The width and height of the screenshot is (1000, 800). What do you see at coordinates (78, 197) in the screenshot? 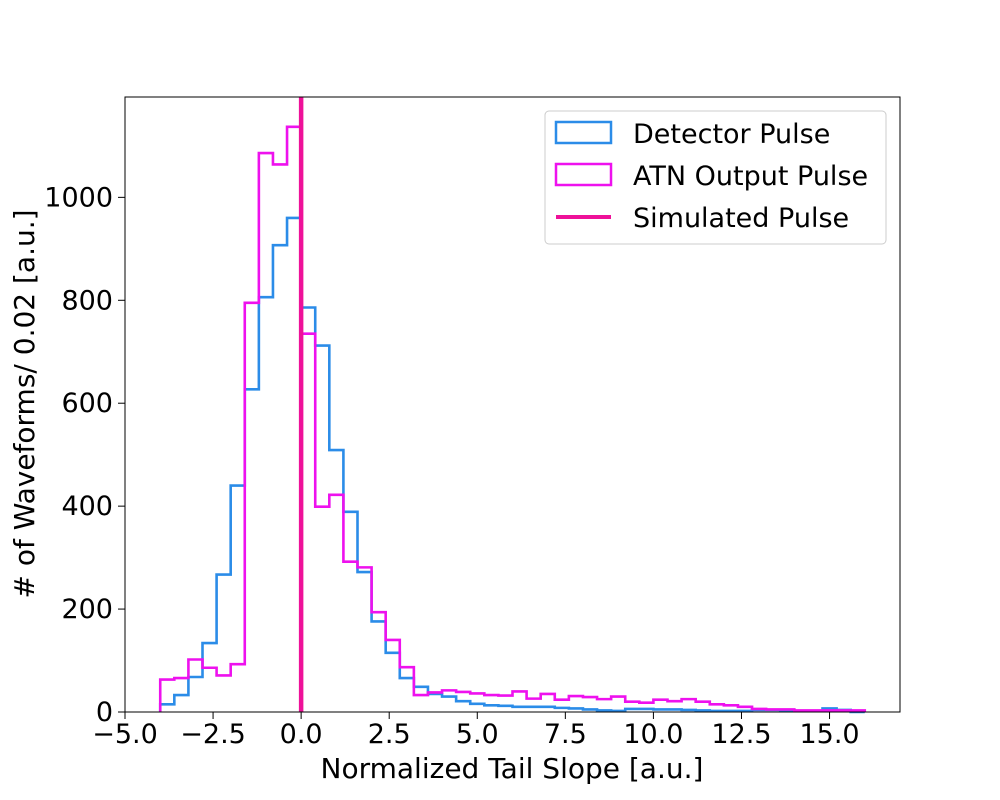
I see `y-tick-label: 1000` at bounding box center [78, 197].